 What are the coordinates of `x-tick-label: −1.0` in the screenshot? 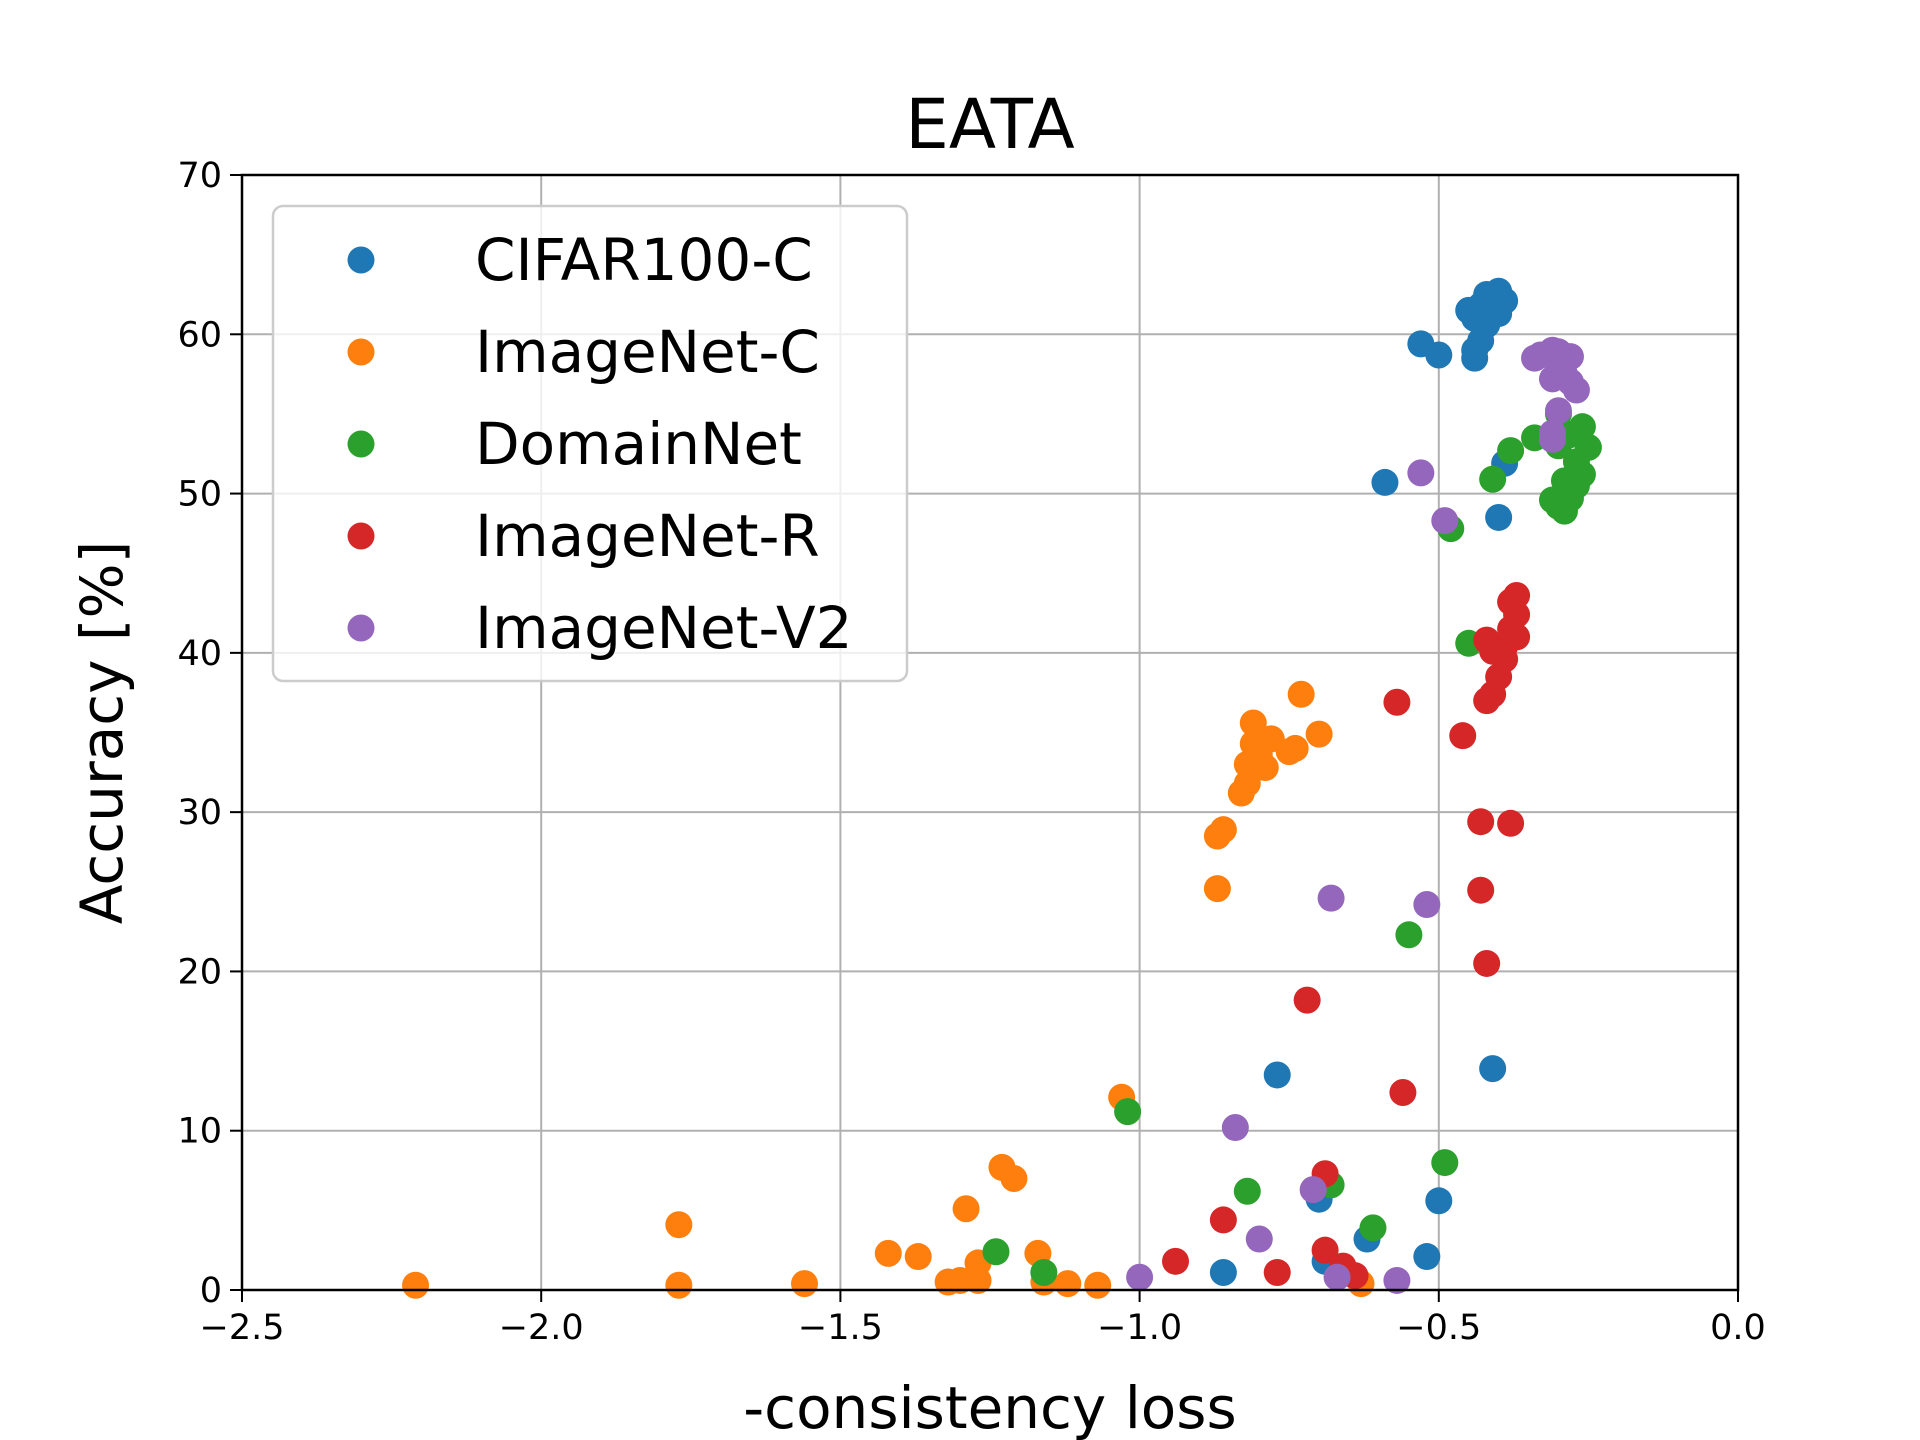 It's located at (1139, 1328).